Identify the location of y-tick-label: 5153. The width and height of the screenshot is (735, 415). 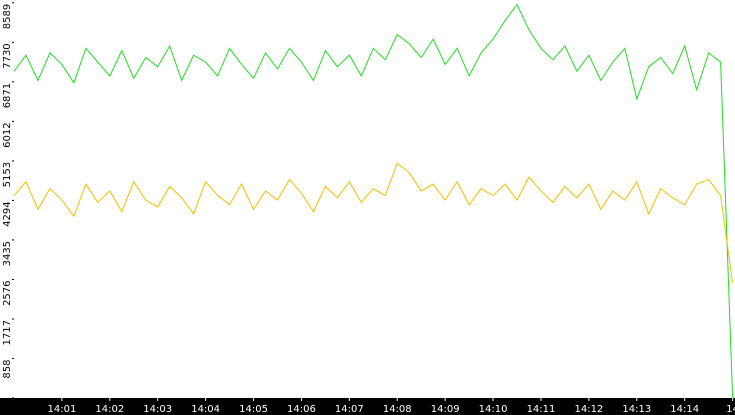
(7, 174).